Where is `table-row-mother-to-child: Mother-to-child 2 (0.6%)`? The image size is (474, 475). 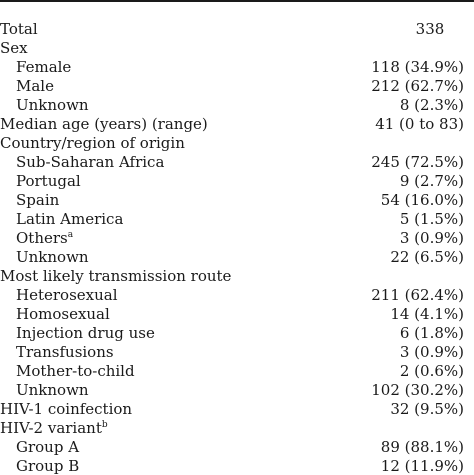 table-row-mother-to-child: Mother-to-child 2 (0.6%) is located at coordinates (237, 371).